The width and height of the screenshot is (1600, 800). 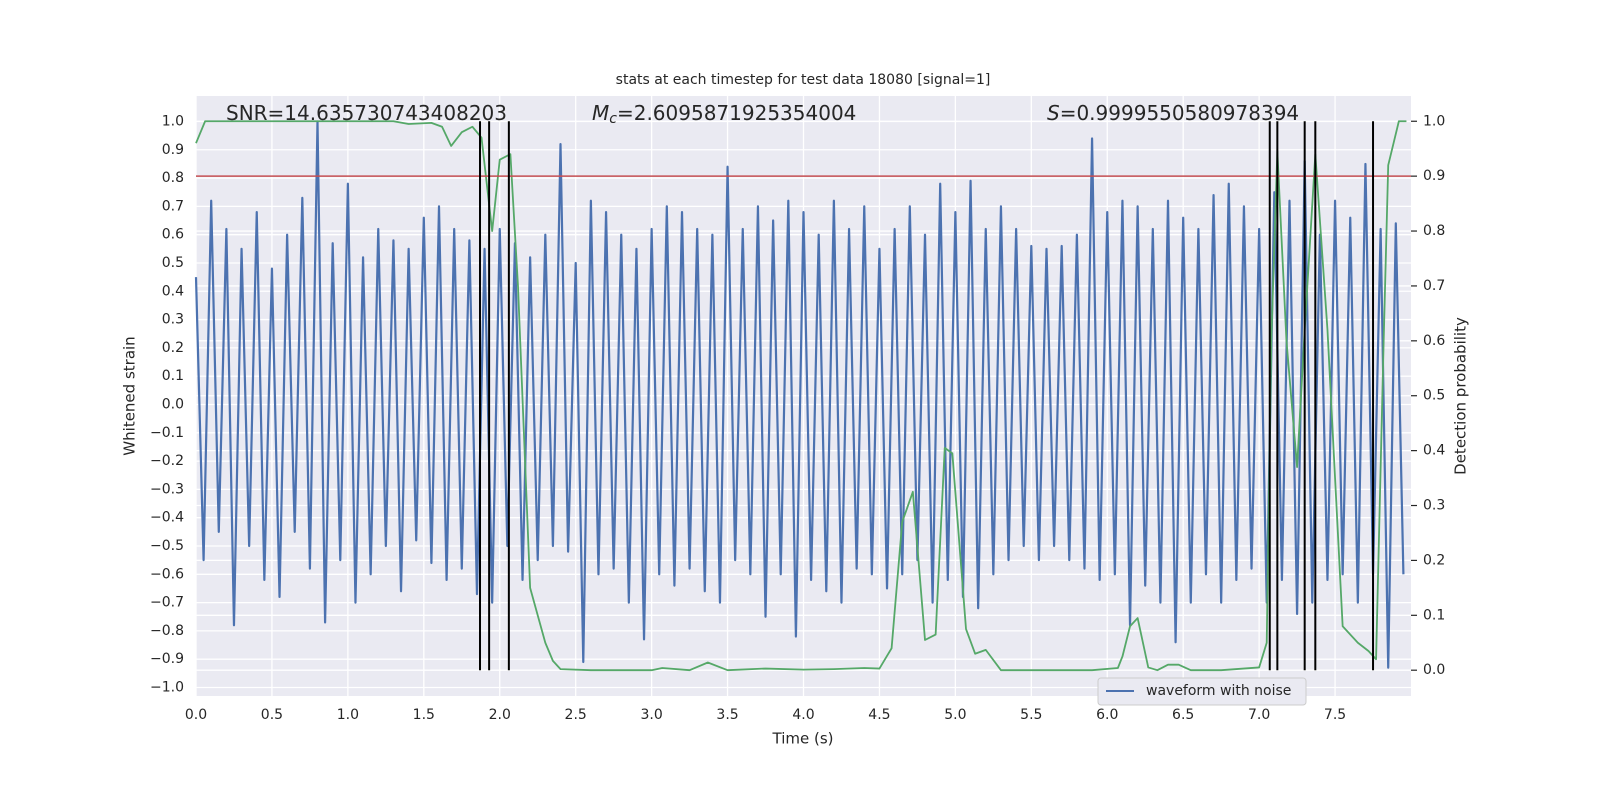 What do you see at coordinates (167, 489) in the screenshot?
I see `y-tick-label: −0.3` at bounding box center [167, 489].